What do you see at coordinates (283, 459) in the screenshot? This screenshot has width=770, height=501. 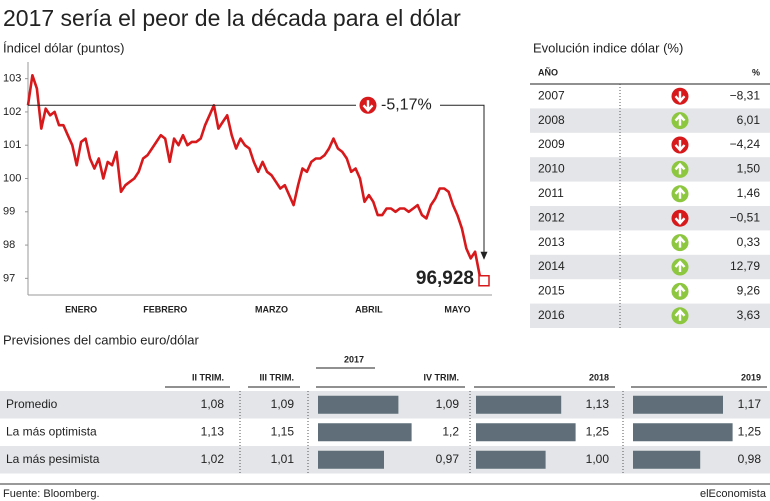 I see `cell: 1,01` at bounding box center [283, 459].